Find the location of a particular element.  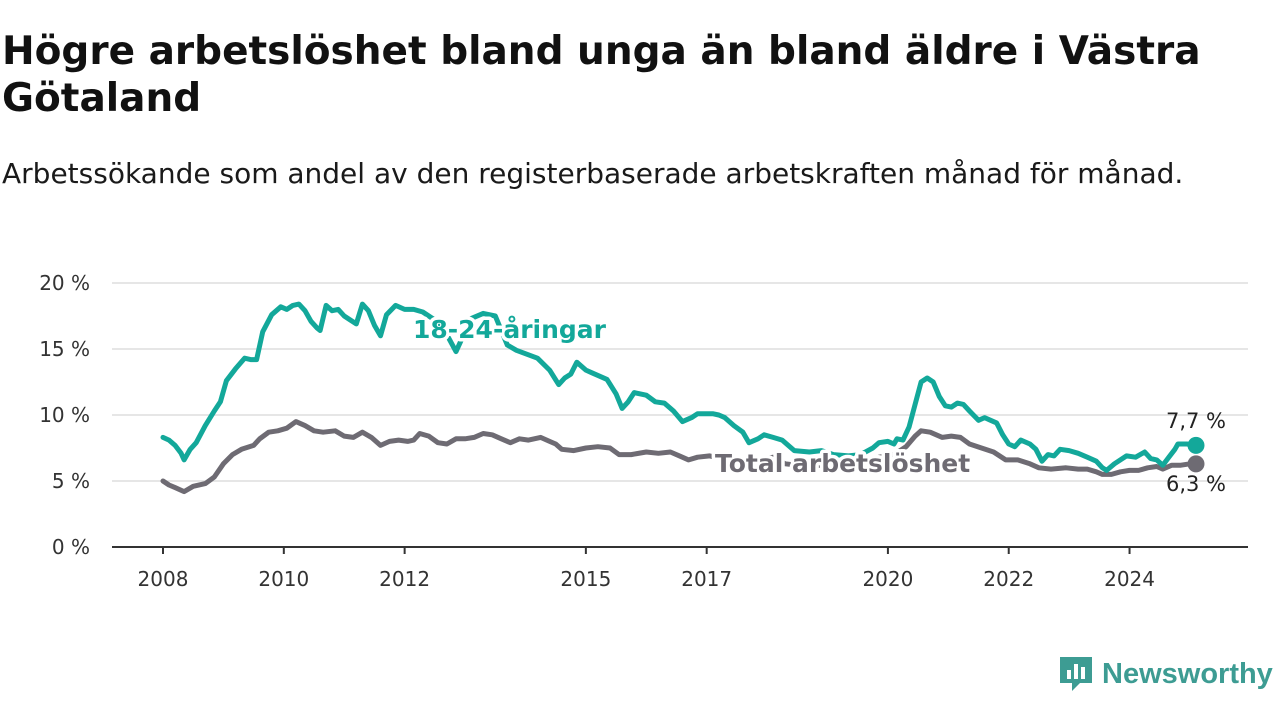

newsworthy-logo-icon is located at coordinates (1076, 674).